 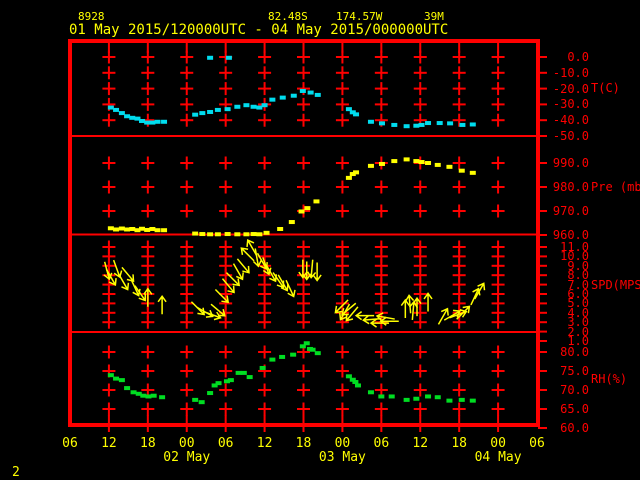 What do you see at coordinates (578, 265) in the screenshot?
I see `y-tick-label: 9.0` at bounding box center [578, 265].